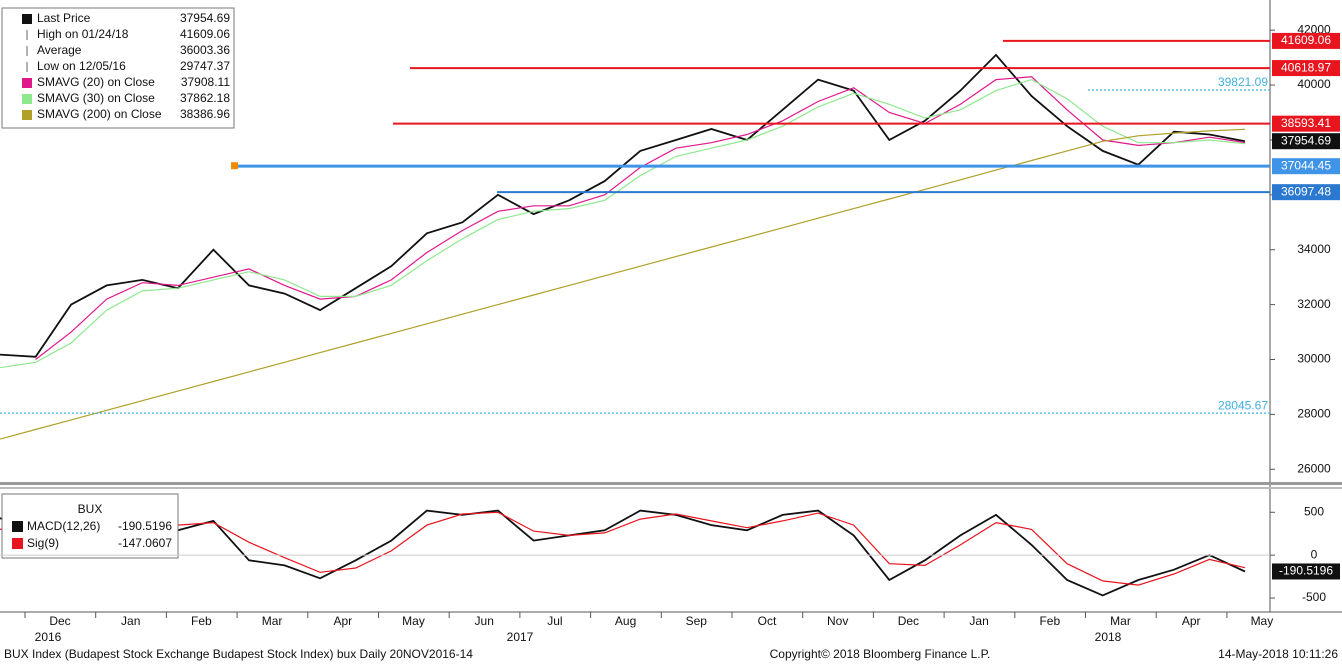 Image resolution: width=1342 pixels, height=669 pixels. I want to click on legend-value: 37862.18, so click(205, 98).